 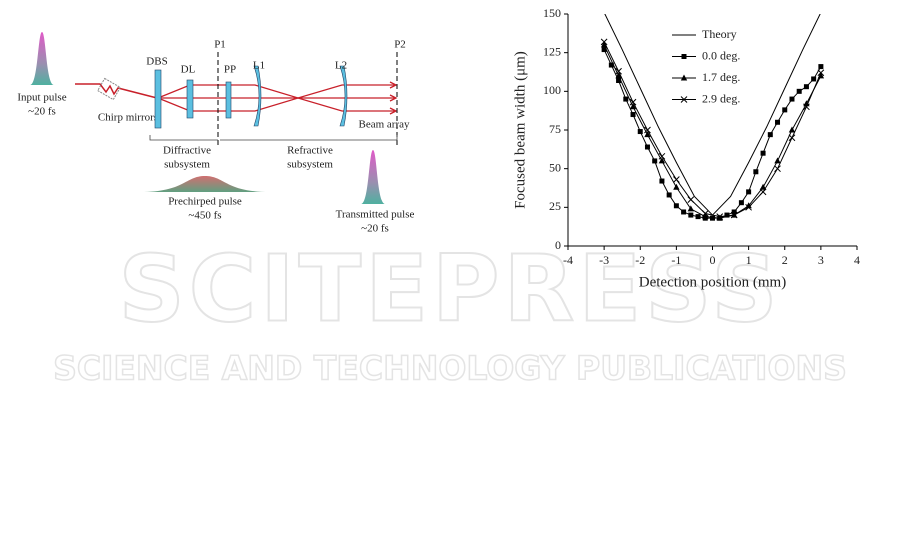 What do you see at coordinates (257, 96) in the screenshot?
I see `lens-l1` at bounding box center [257, 96].